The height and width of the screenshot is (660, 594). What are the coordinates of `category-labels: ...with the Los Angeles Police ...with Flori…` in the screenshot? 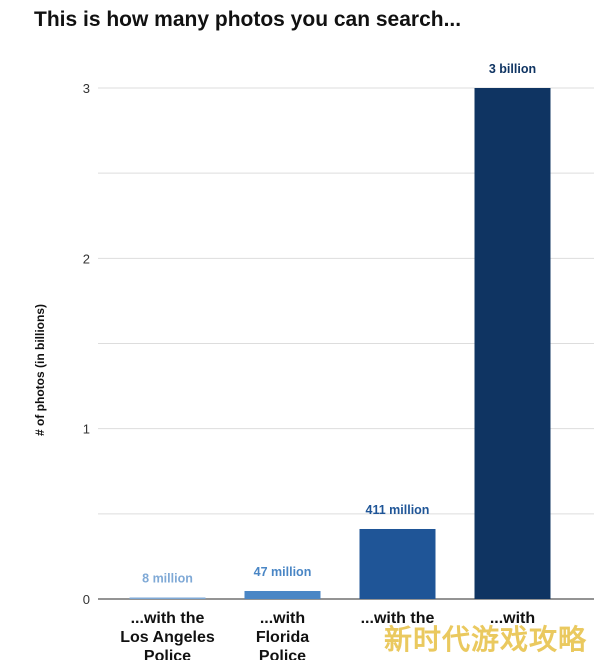 It's located at (327, 635).